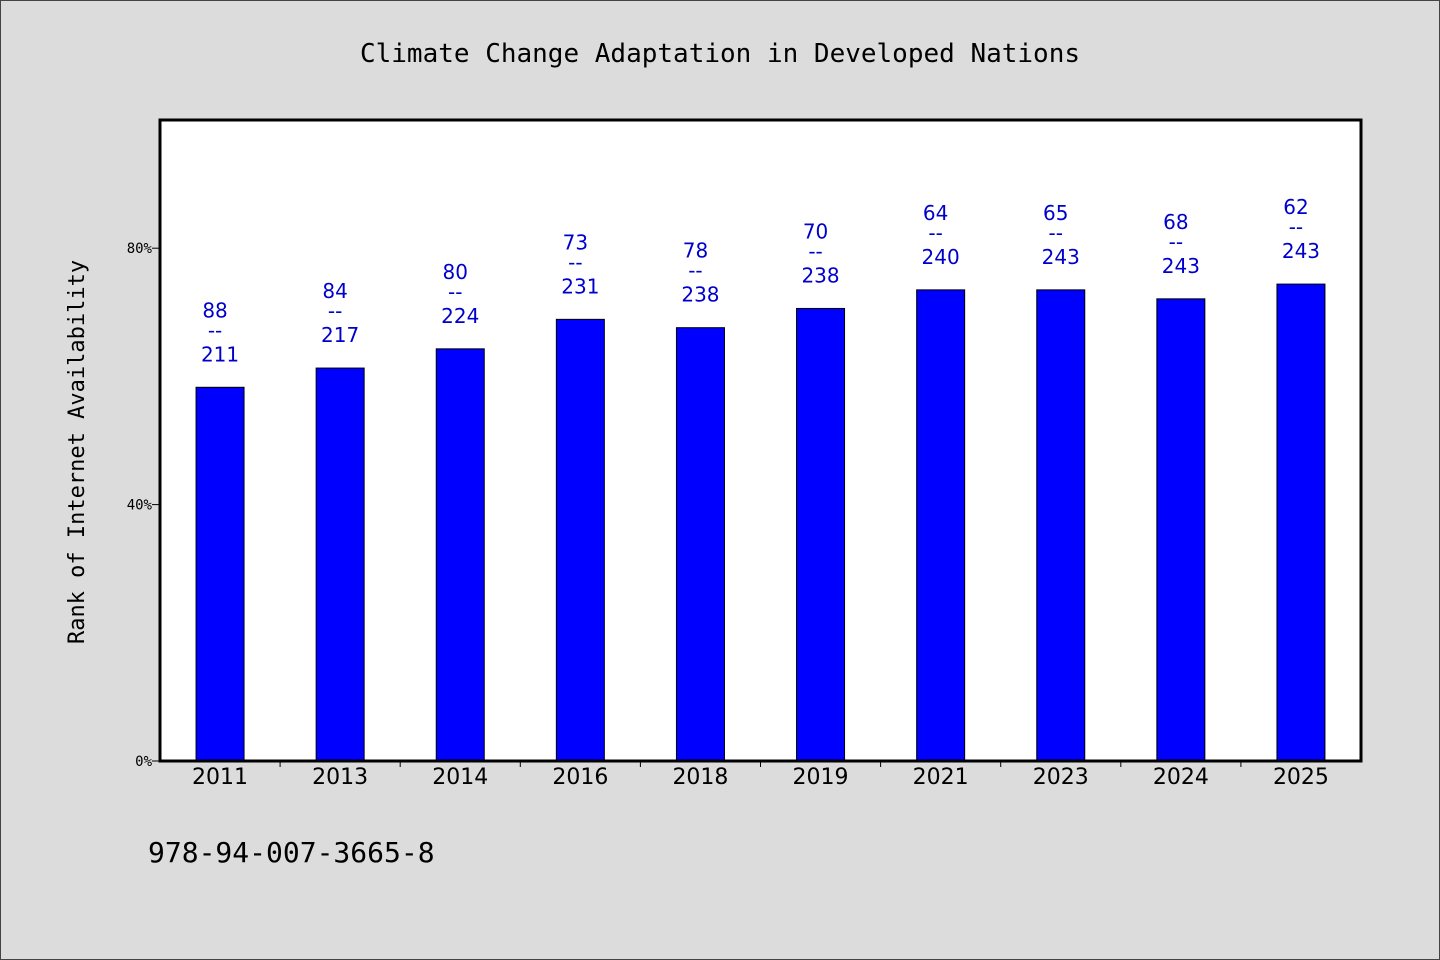 This screenshot has height=960, width=1440. What do you see at coordinates (941, 257) in the screenshot?
I see `data-label-bottom: 240` at bounding box center [941, 257].